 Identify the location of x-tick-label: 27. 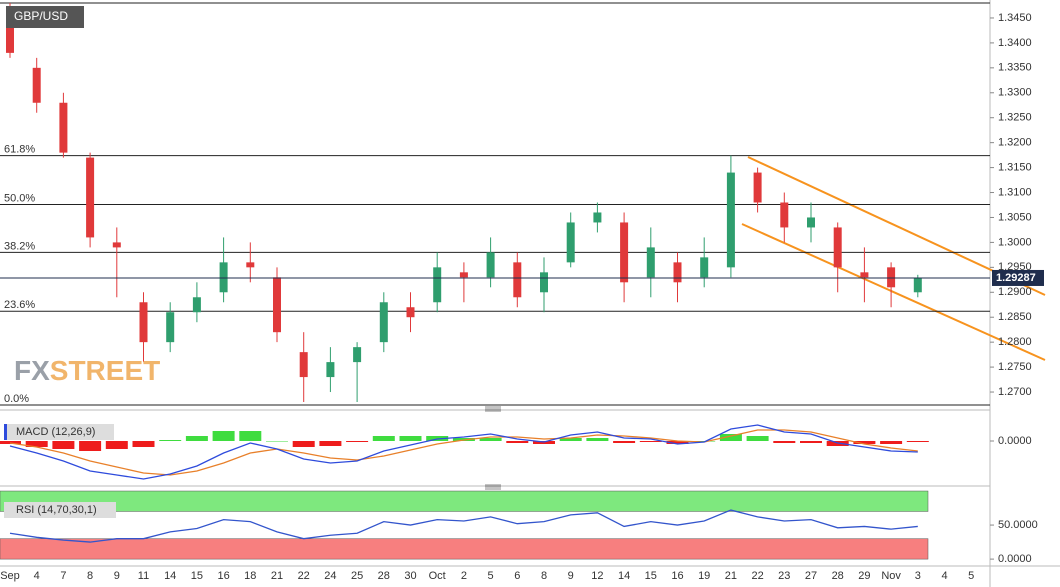
(811, 576).